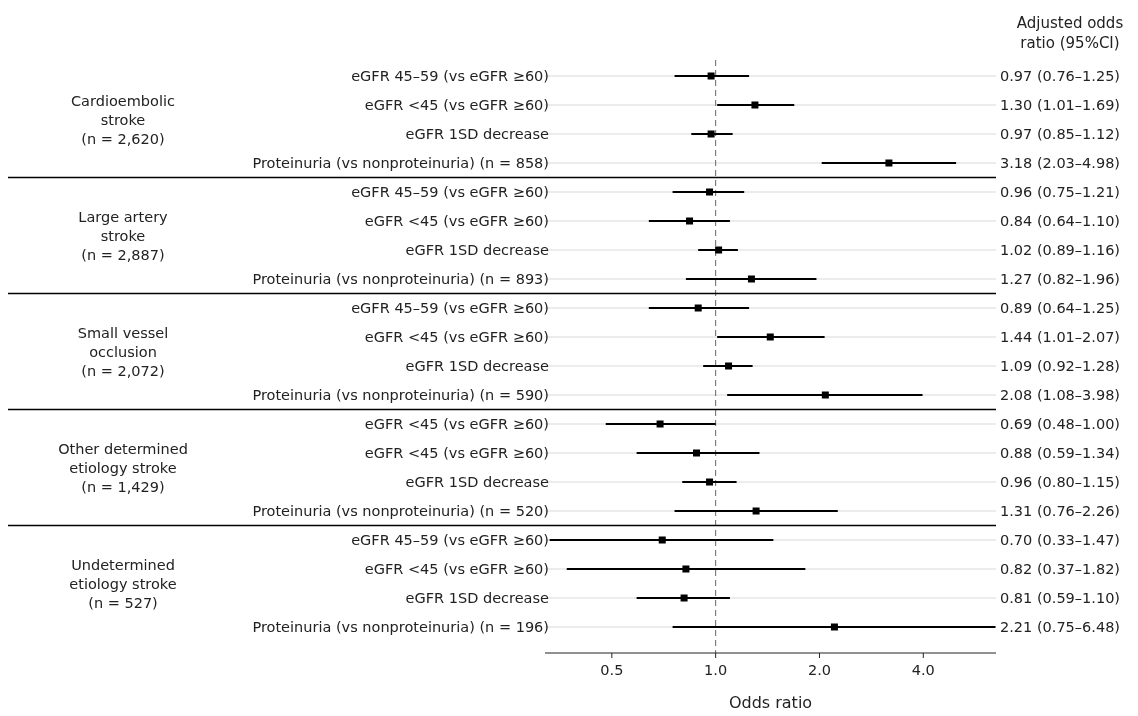 This screenshot has height=716, width=1138. I want to click on data-label: 0.97 (0.85–1.12), so click(1060, 134).